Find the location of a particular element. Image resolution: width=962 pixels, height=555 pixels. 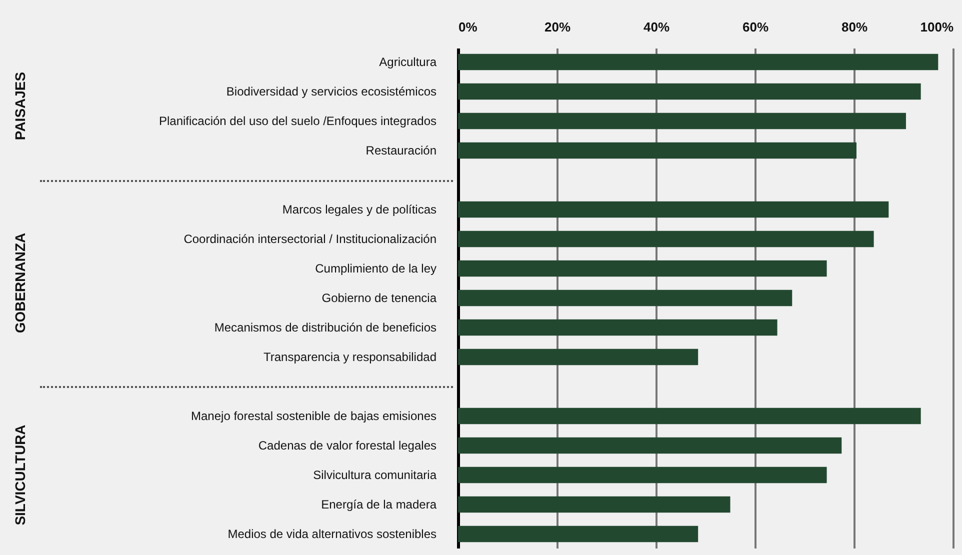

y-tick-label: Gobierno de tenencia is located at coordinates (379, 298).